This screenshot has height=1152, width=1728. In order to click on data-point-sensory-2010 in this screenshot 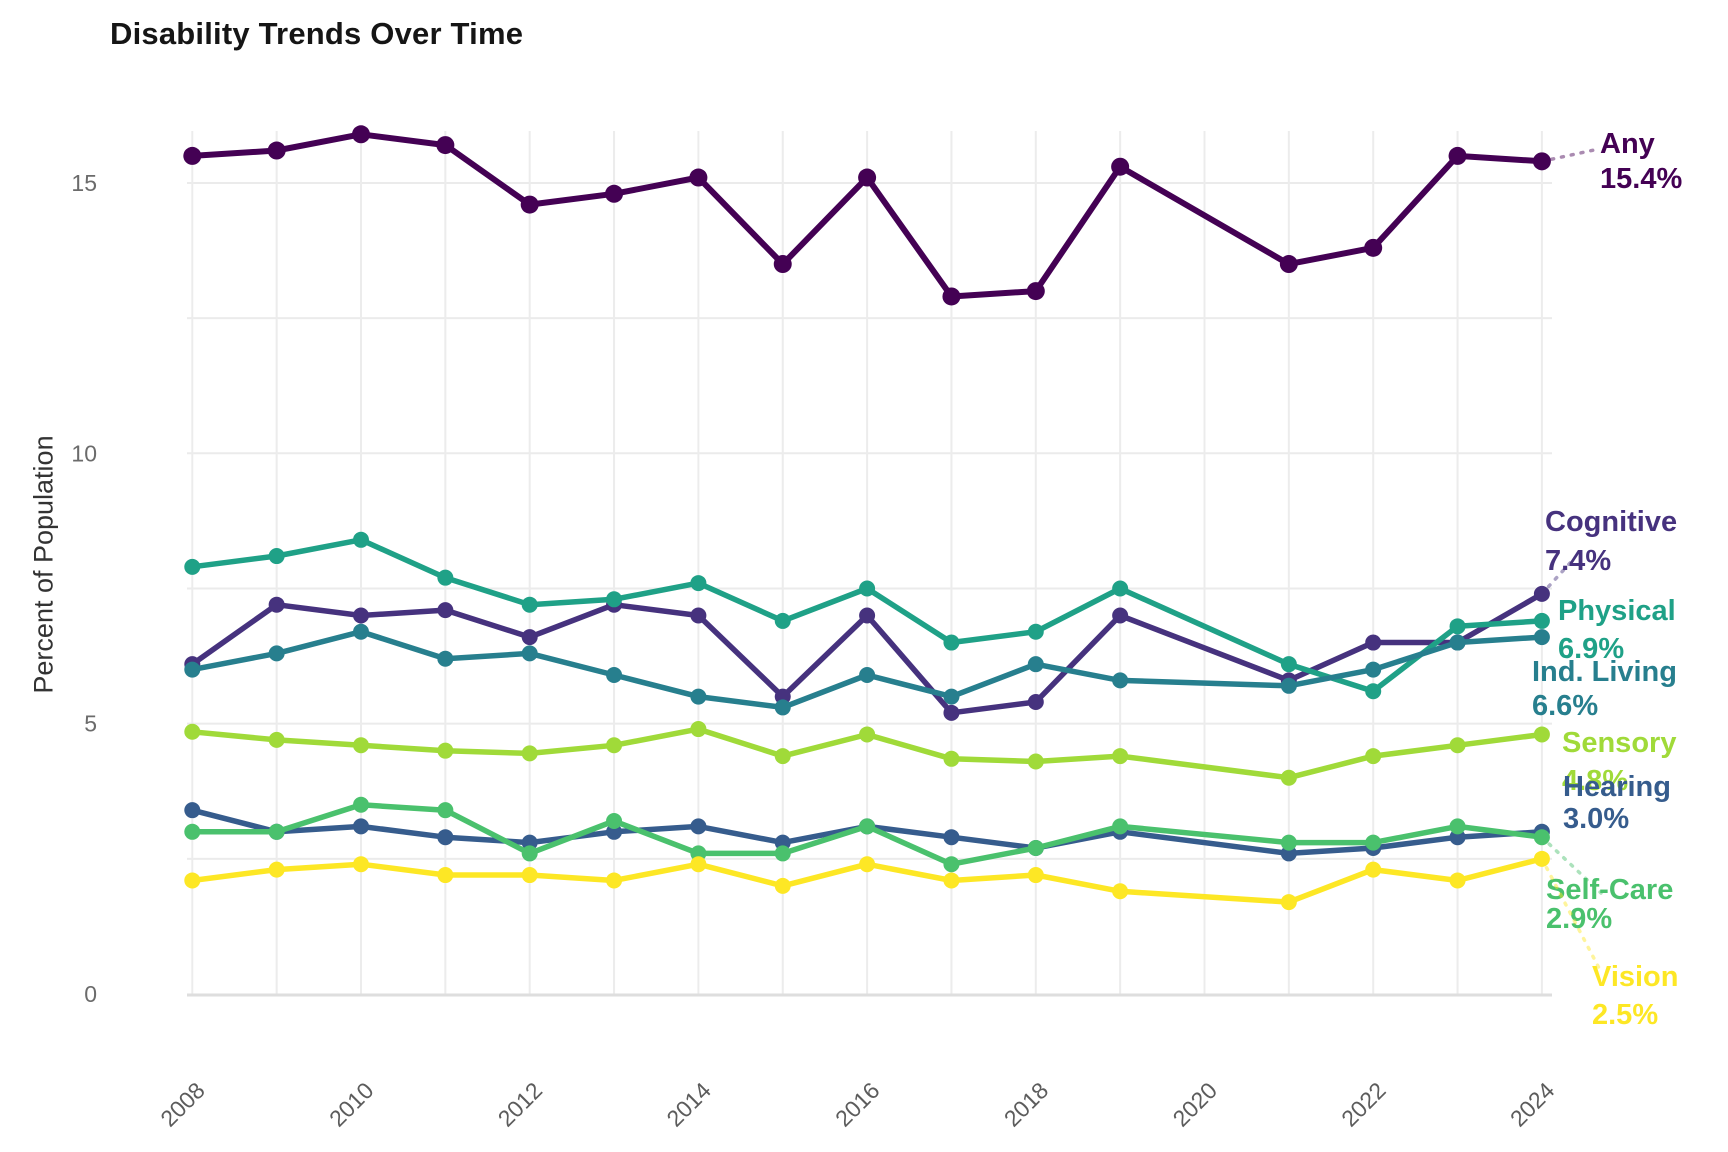, I will do `click(361, 745)`.